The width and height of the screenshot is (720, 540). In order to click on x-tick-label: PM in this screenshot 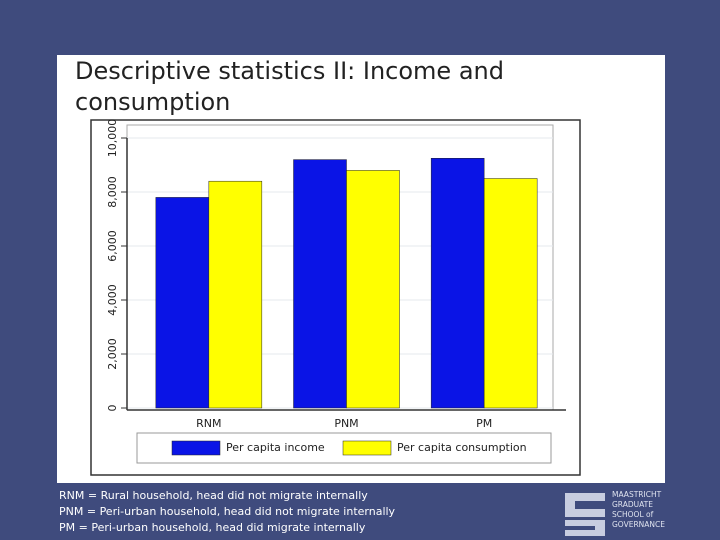, I will do `click(484, 423)`.